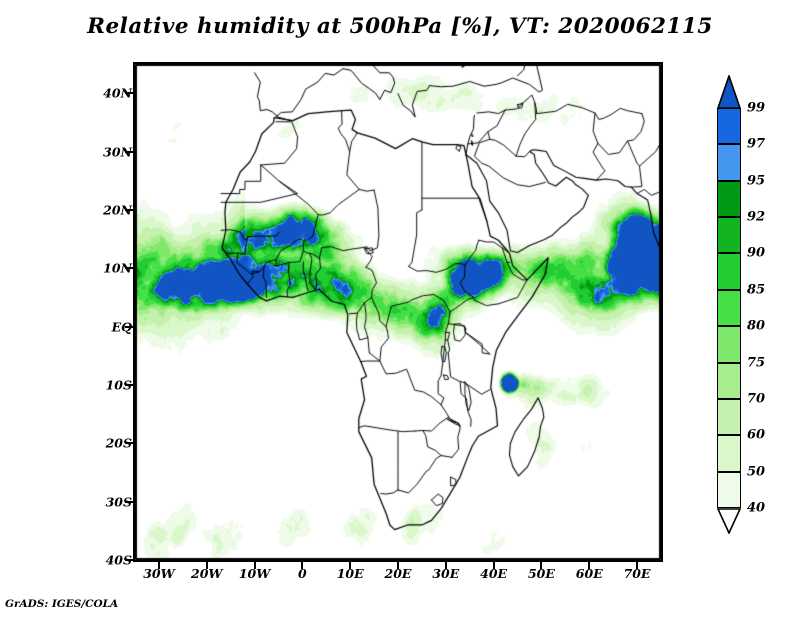  I want to click on colorbar-label-92: 92, so click(756, 217).